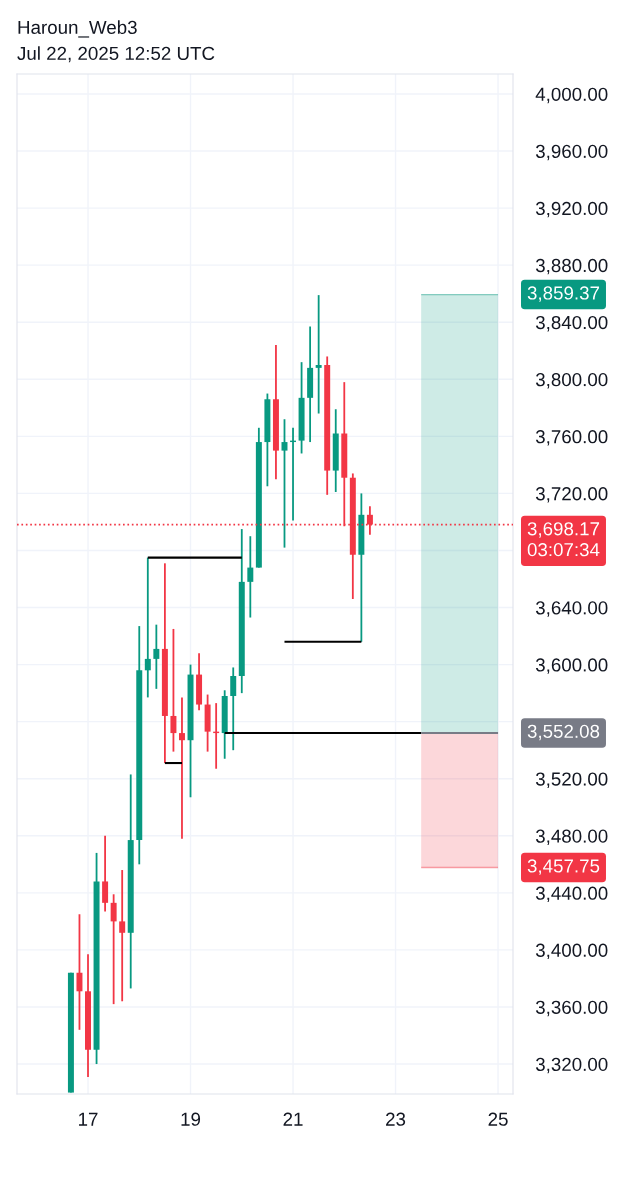 This screenshot has height=1200, width=642. What do you see at coordinates (563, 294) in the screenshot?
I see `data-label: 3,859.37` at bounding box center [563, 294].